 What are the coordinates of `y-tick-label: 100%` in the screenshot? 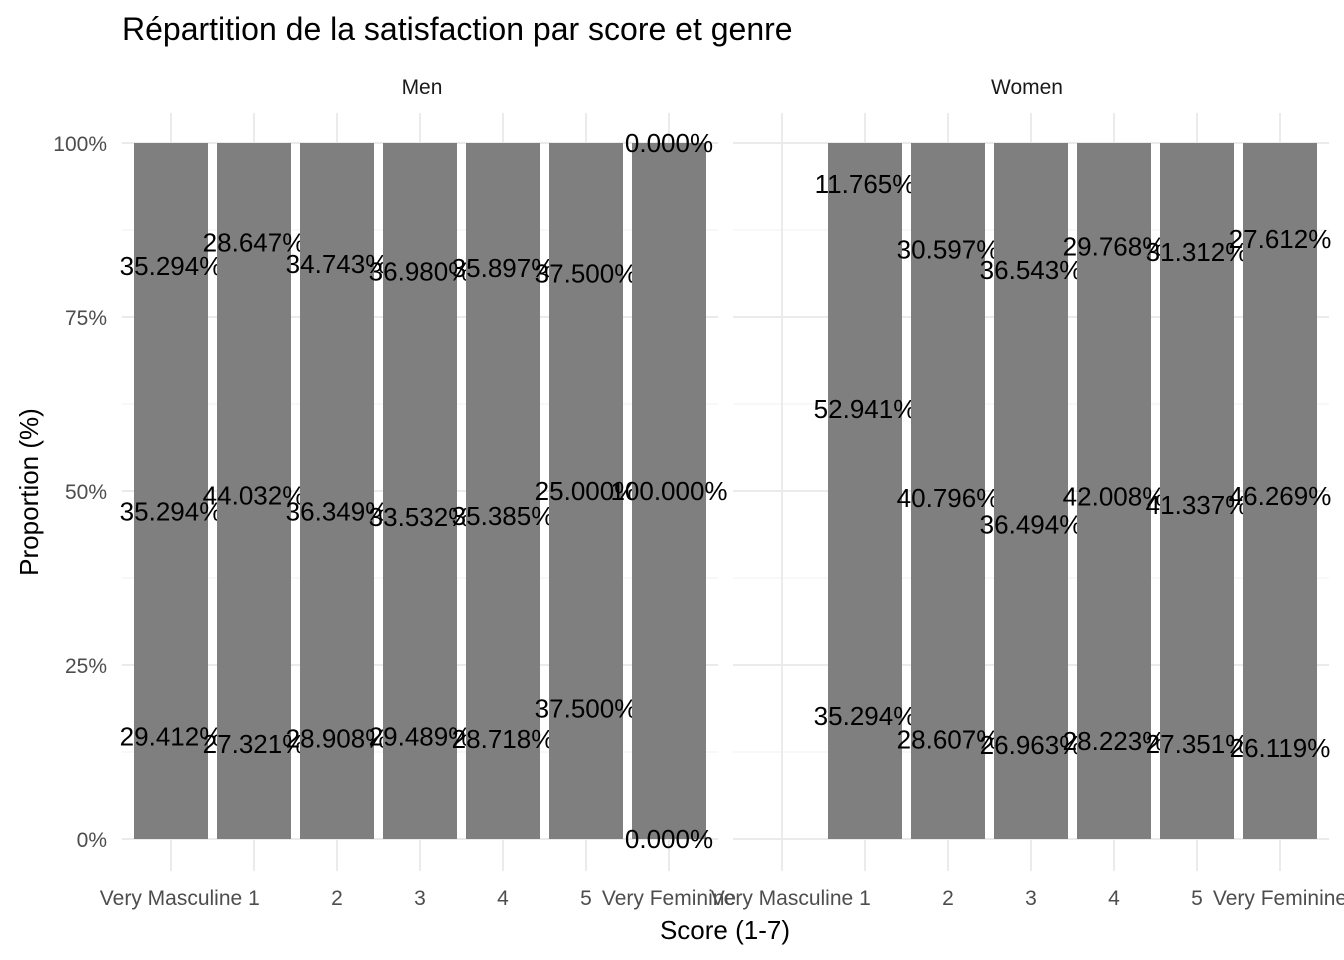 It's located at (80, 144).